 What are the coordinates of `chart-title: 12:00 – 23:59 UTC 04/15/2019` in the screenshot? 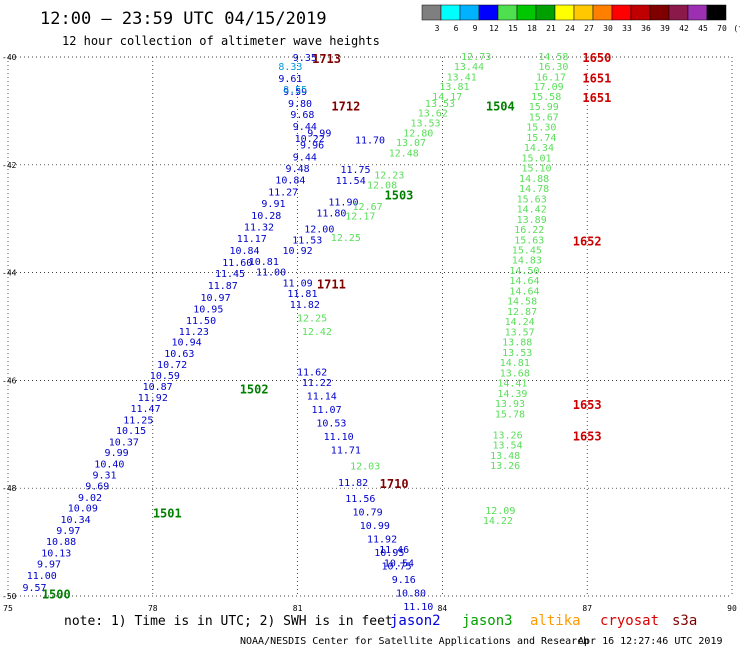 It's located at (183, 19).